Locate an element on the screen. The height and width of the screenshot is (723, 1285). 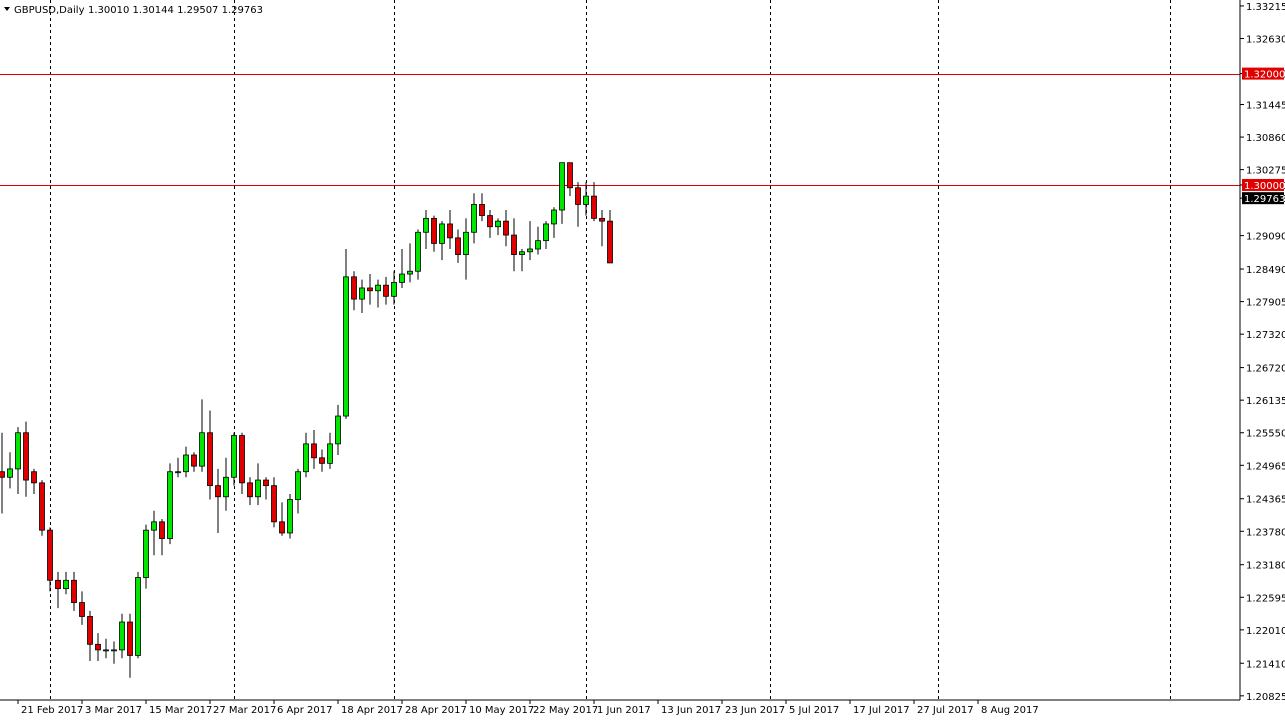
time-tick-label: 10 May 2017 is located at coordinates (501, 710).